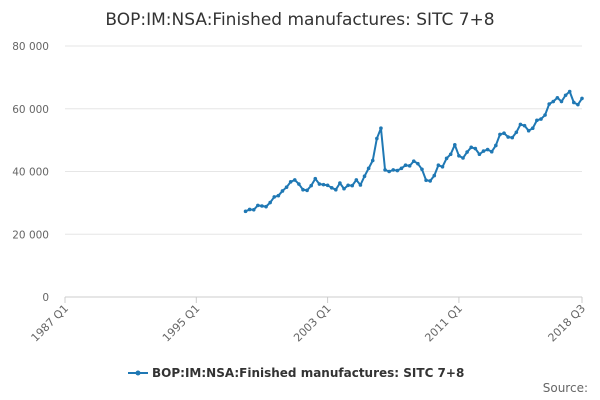  Describe the element at coordinates (565, 388) in the screenshot. I see `source-label: Source:` at that location.